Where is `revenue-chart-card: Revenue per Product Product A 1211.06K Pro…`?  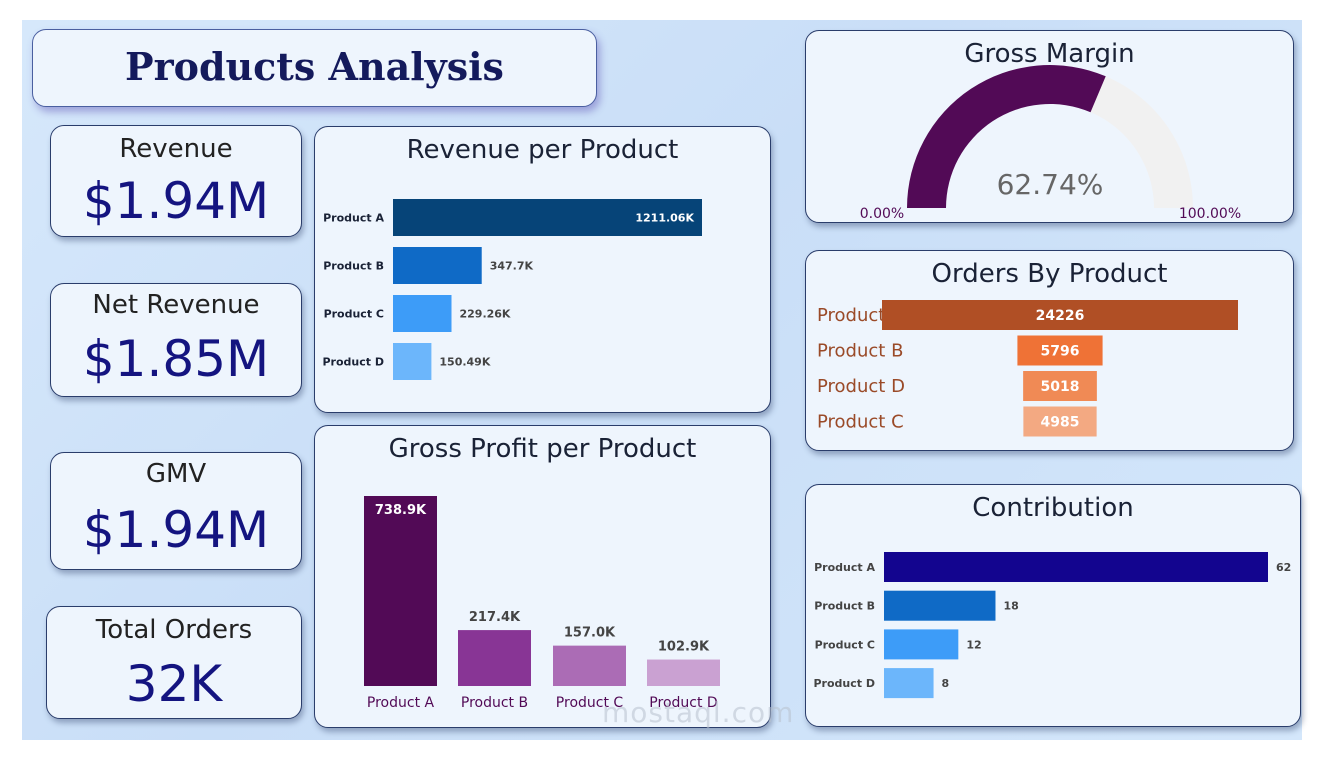 revenue-chart-card: Revenue per Product Product A 1211.06K Pro… is located at coordinates (542, 269).